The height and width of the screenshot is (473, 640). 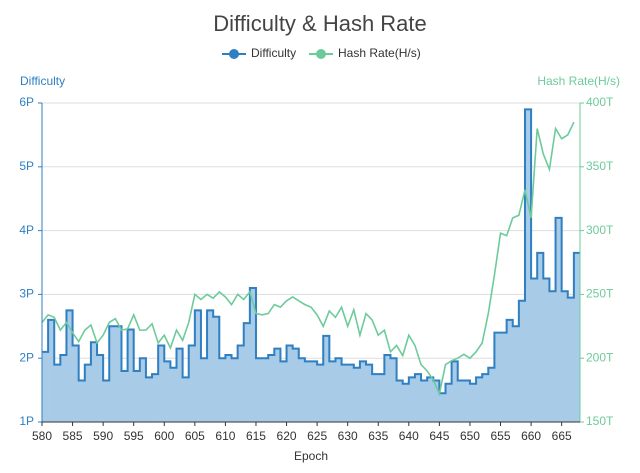 I want to click on x-tick-label: 625, so click(x=317, y=436).